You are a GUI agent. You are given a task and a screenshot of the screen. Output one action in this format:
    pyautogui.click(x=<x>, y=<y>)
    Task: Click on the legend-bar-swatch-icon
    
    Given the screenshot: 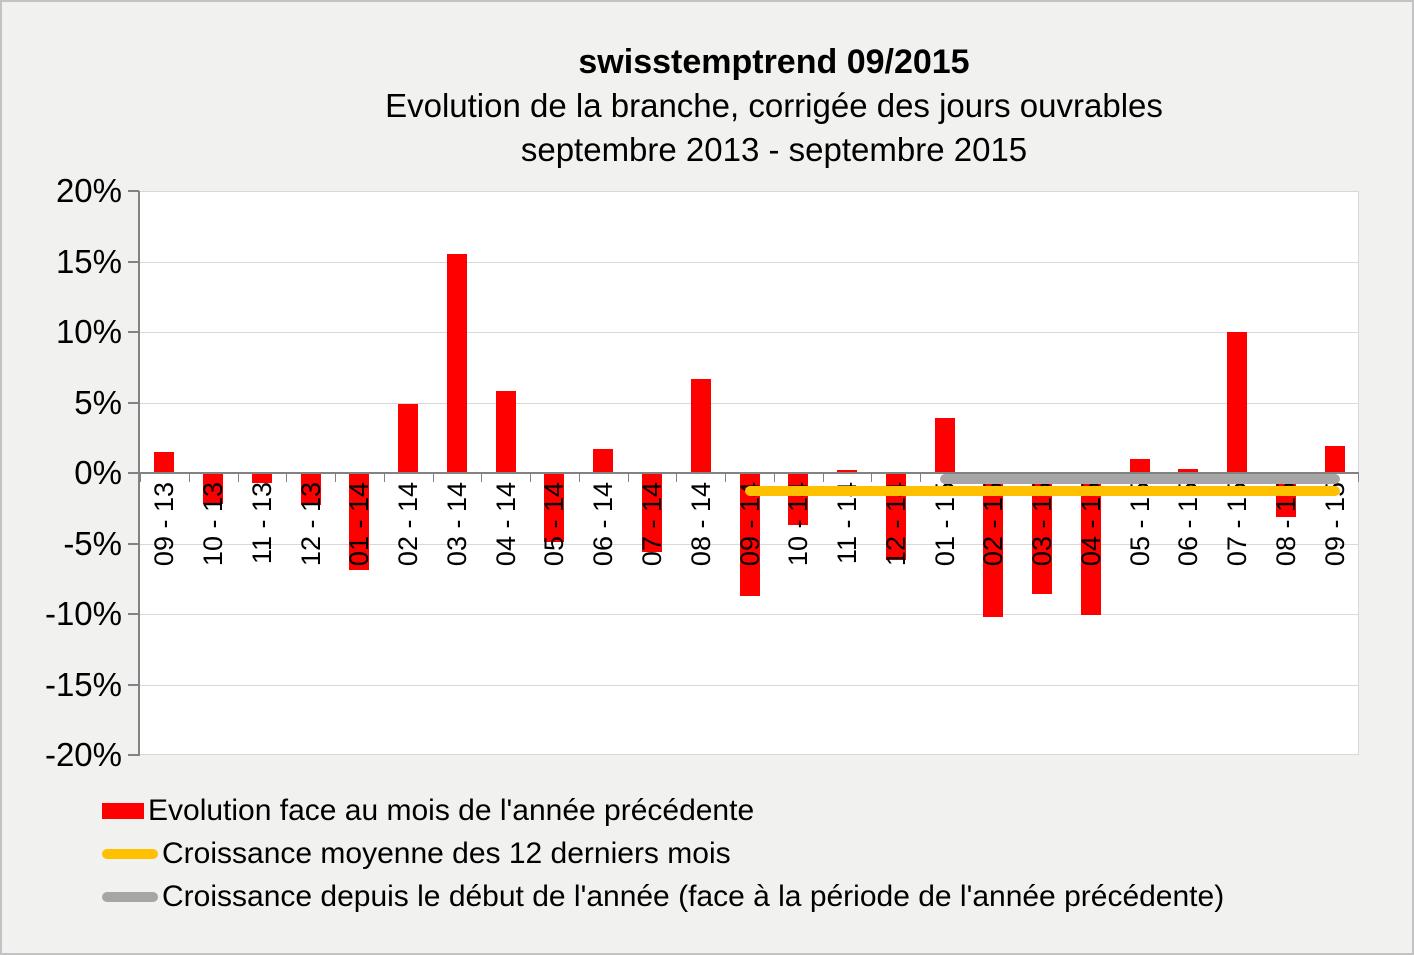 What is the action you would take?
    pyautogui.click(x=123, y=810)
    